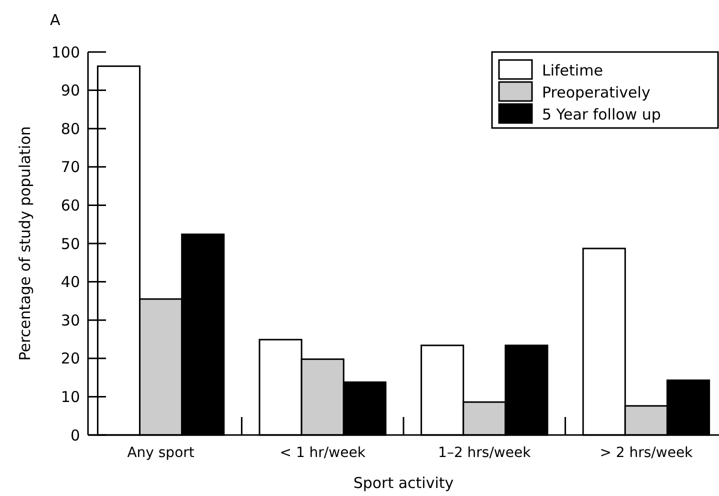 The width and height of the screenshot is (719, 496). What do you see at coordinates (75, 435) in the screenshot?
I see `y-tick-label: 0` at bounding box center [75, 435].